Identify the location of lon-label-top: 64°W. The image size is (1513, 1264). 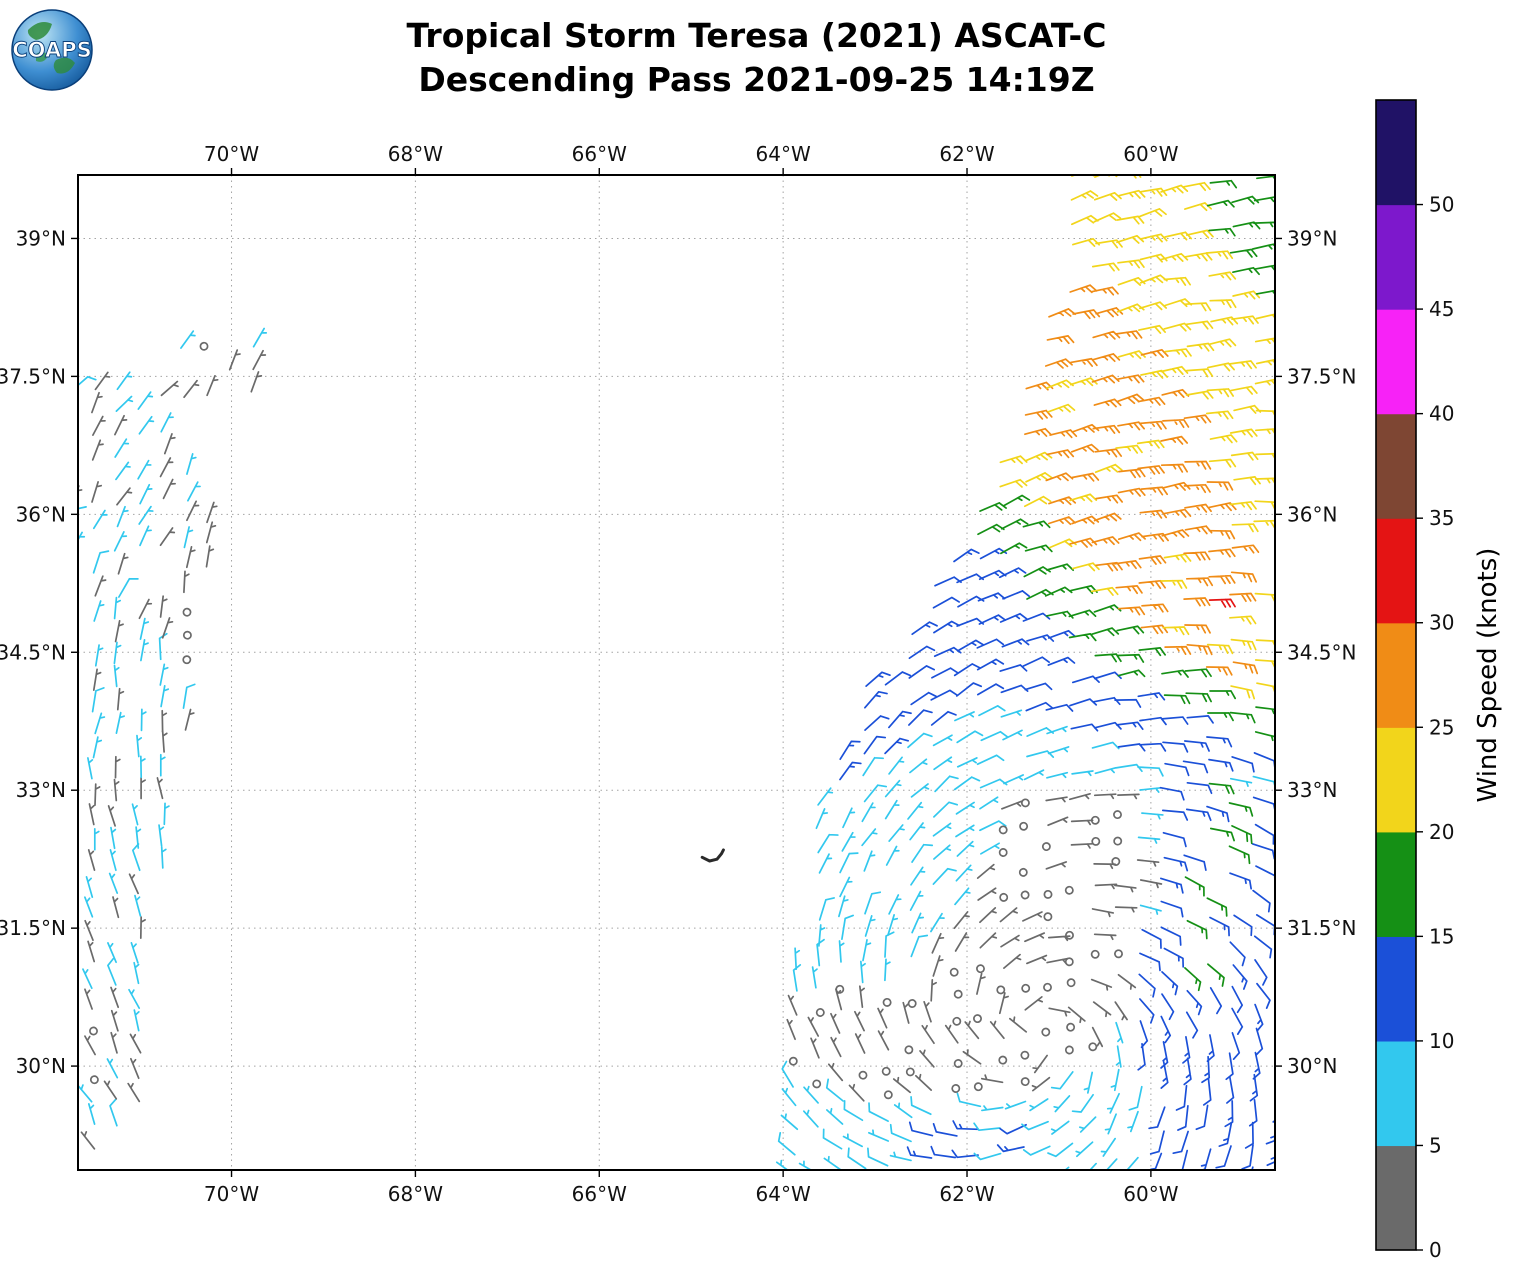
(783, 154).